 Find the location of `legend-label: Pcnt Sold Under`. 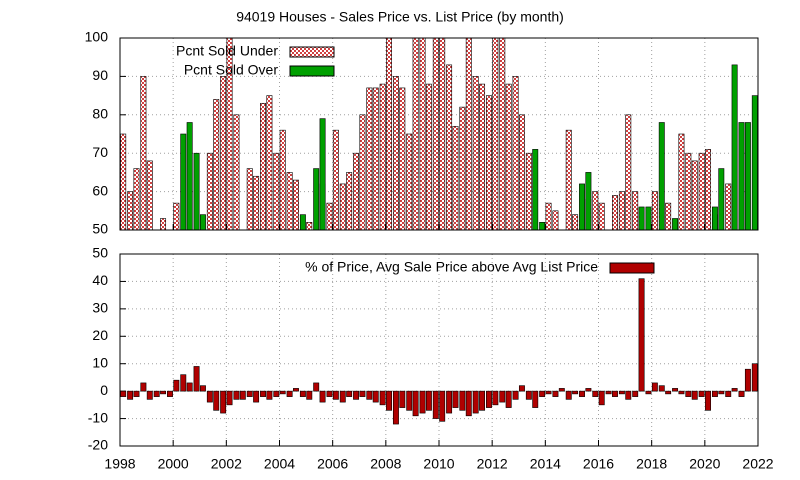

legend-label: Pcnt Sold Under is located at coordinates (227, 51).